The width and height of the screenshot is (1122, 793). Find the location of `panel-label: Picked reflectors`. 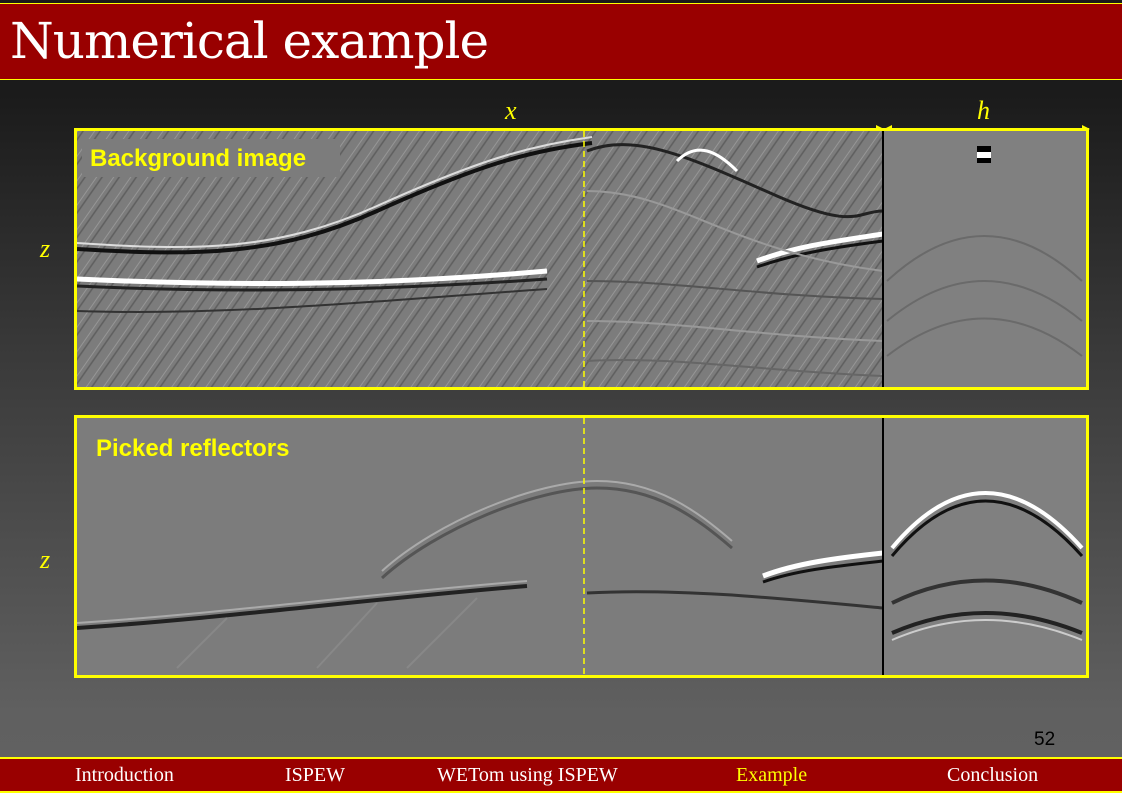

panel-label: Picked reflectors is located at coordinates (193, 448).